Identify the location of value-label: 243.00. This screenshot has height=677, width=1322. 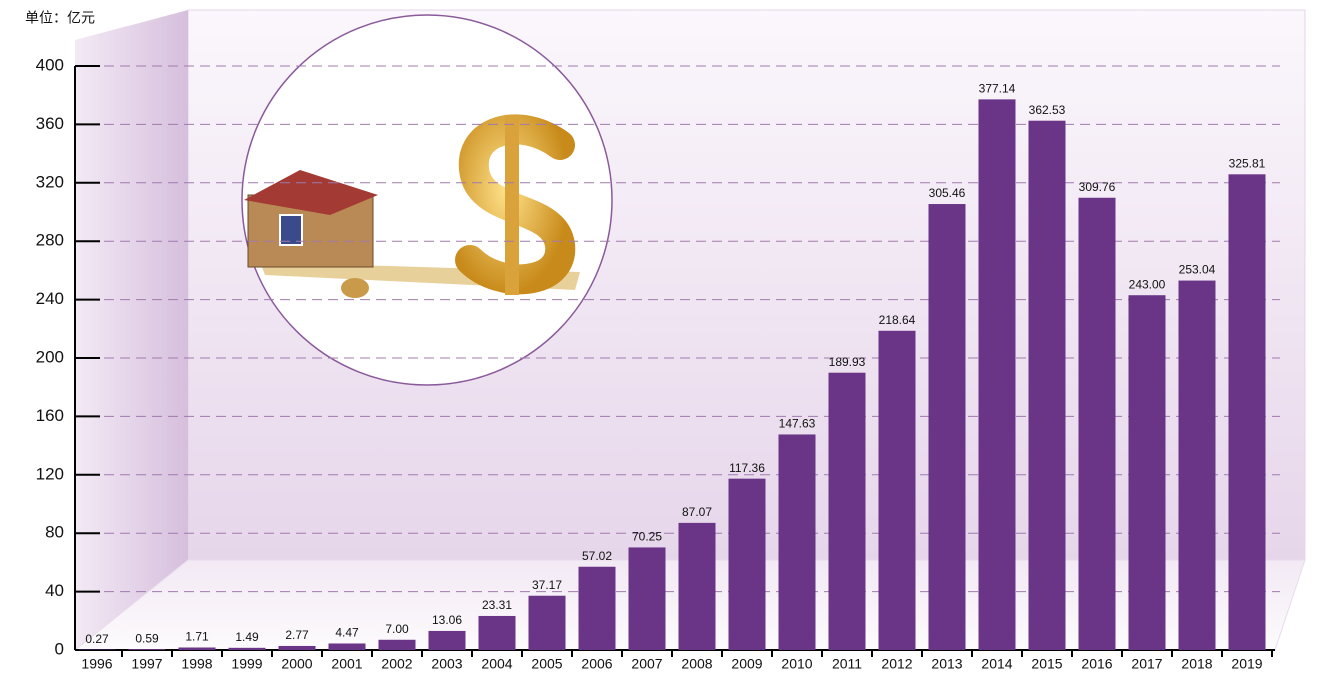
(1147, 284).